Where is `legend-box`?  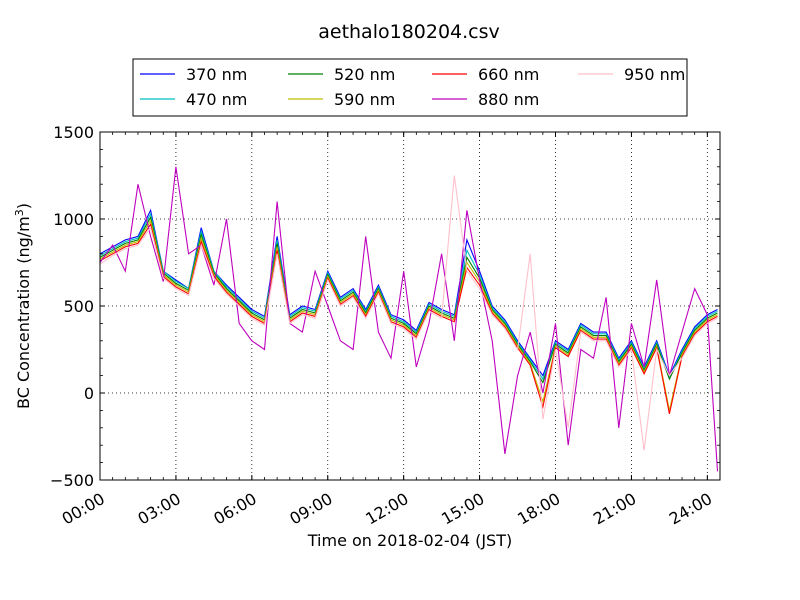 legend-box is located at coordinates (410, 87).